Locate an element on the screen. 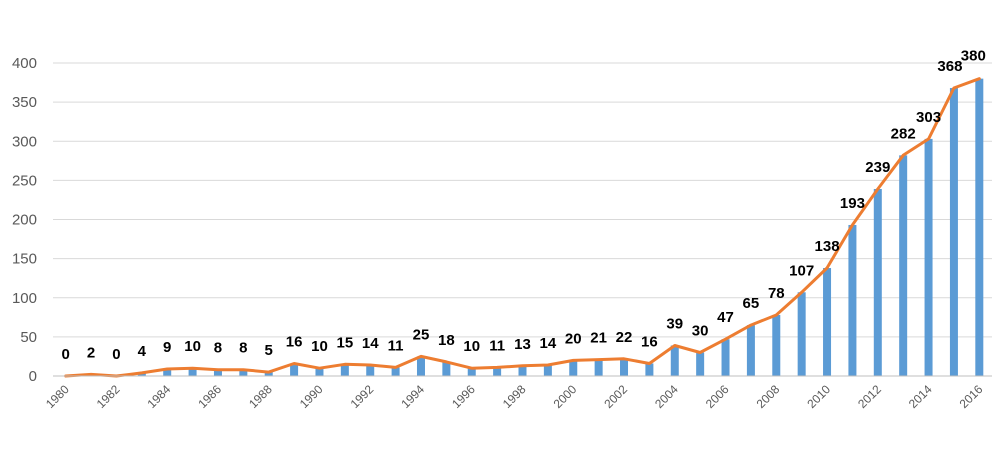 This screenshot has height=467, width=1000. data-label: 193 is located at coordinates (852, 203).